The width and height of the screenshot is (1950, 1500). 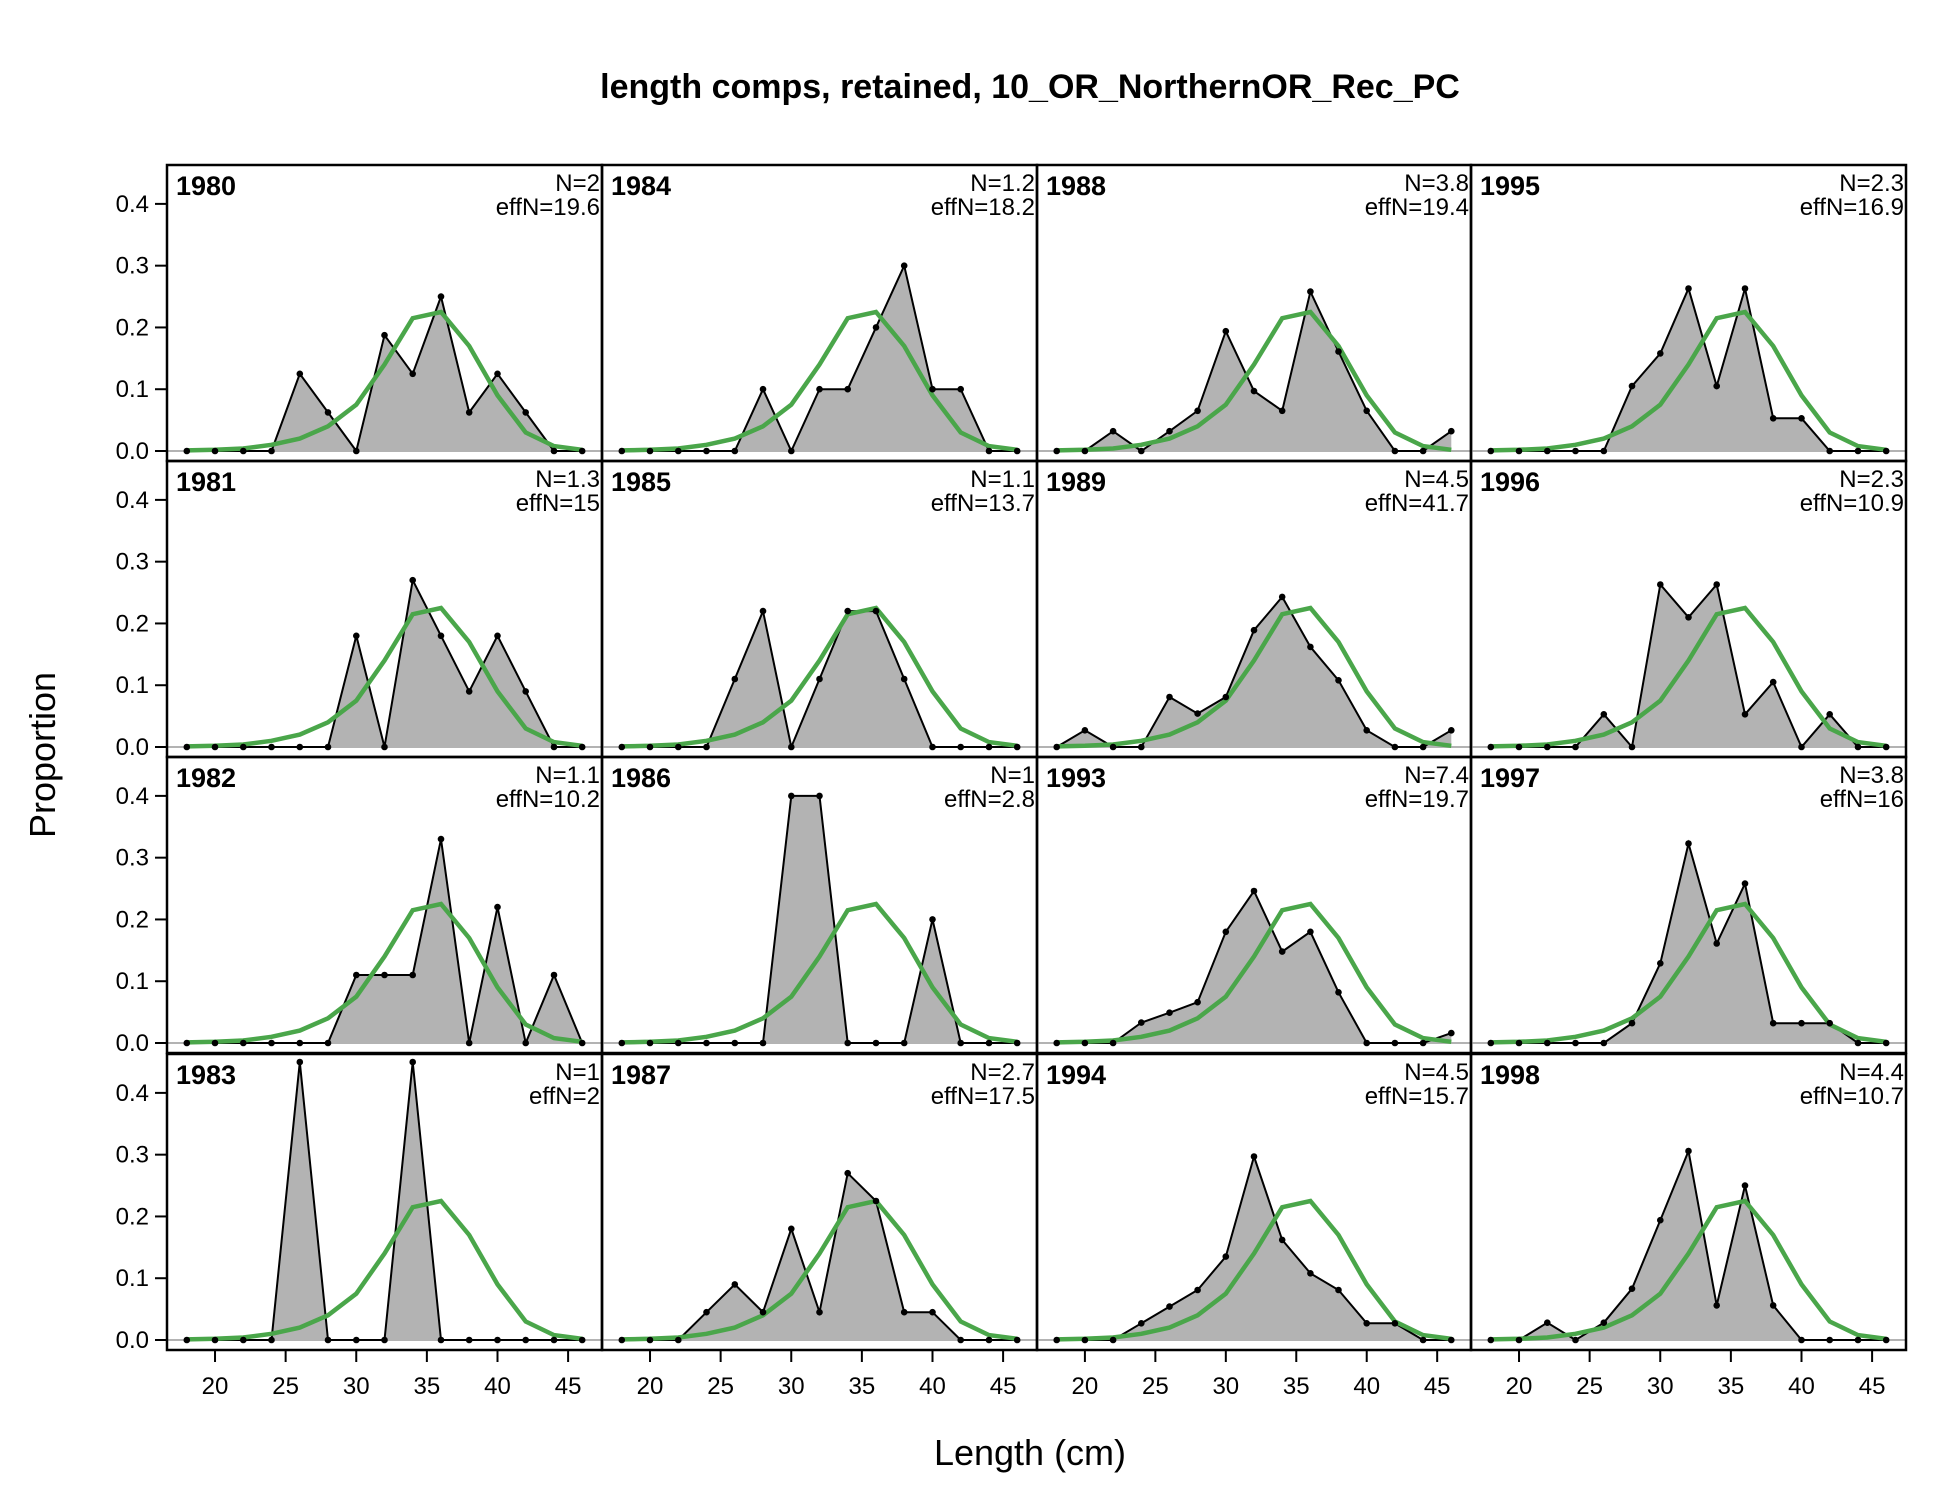 What do you see at coordinates (1871, 775) in the screenshot?
I see `panel-n-label: N=3.8` at bounding box center [1871, 775].